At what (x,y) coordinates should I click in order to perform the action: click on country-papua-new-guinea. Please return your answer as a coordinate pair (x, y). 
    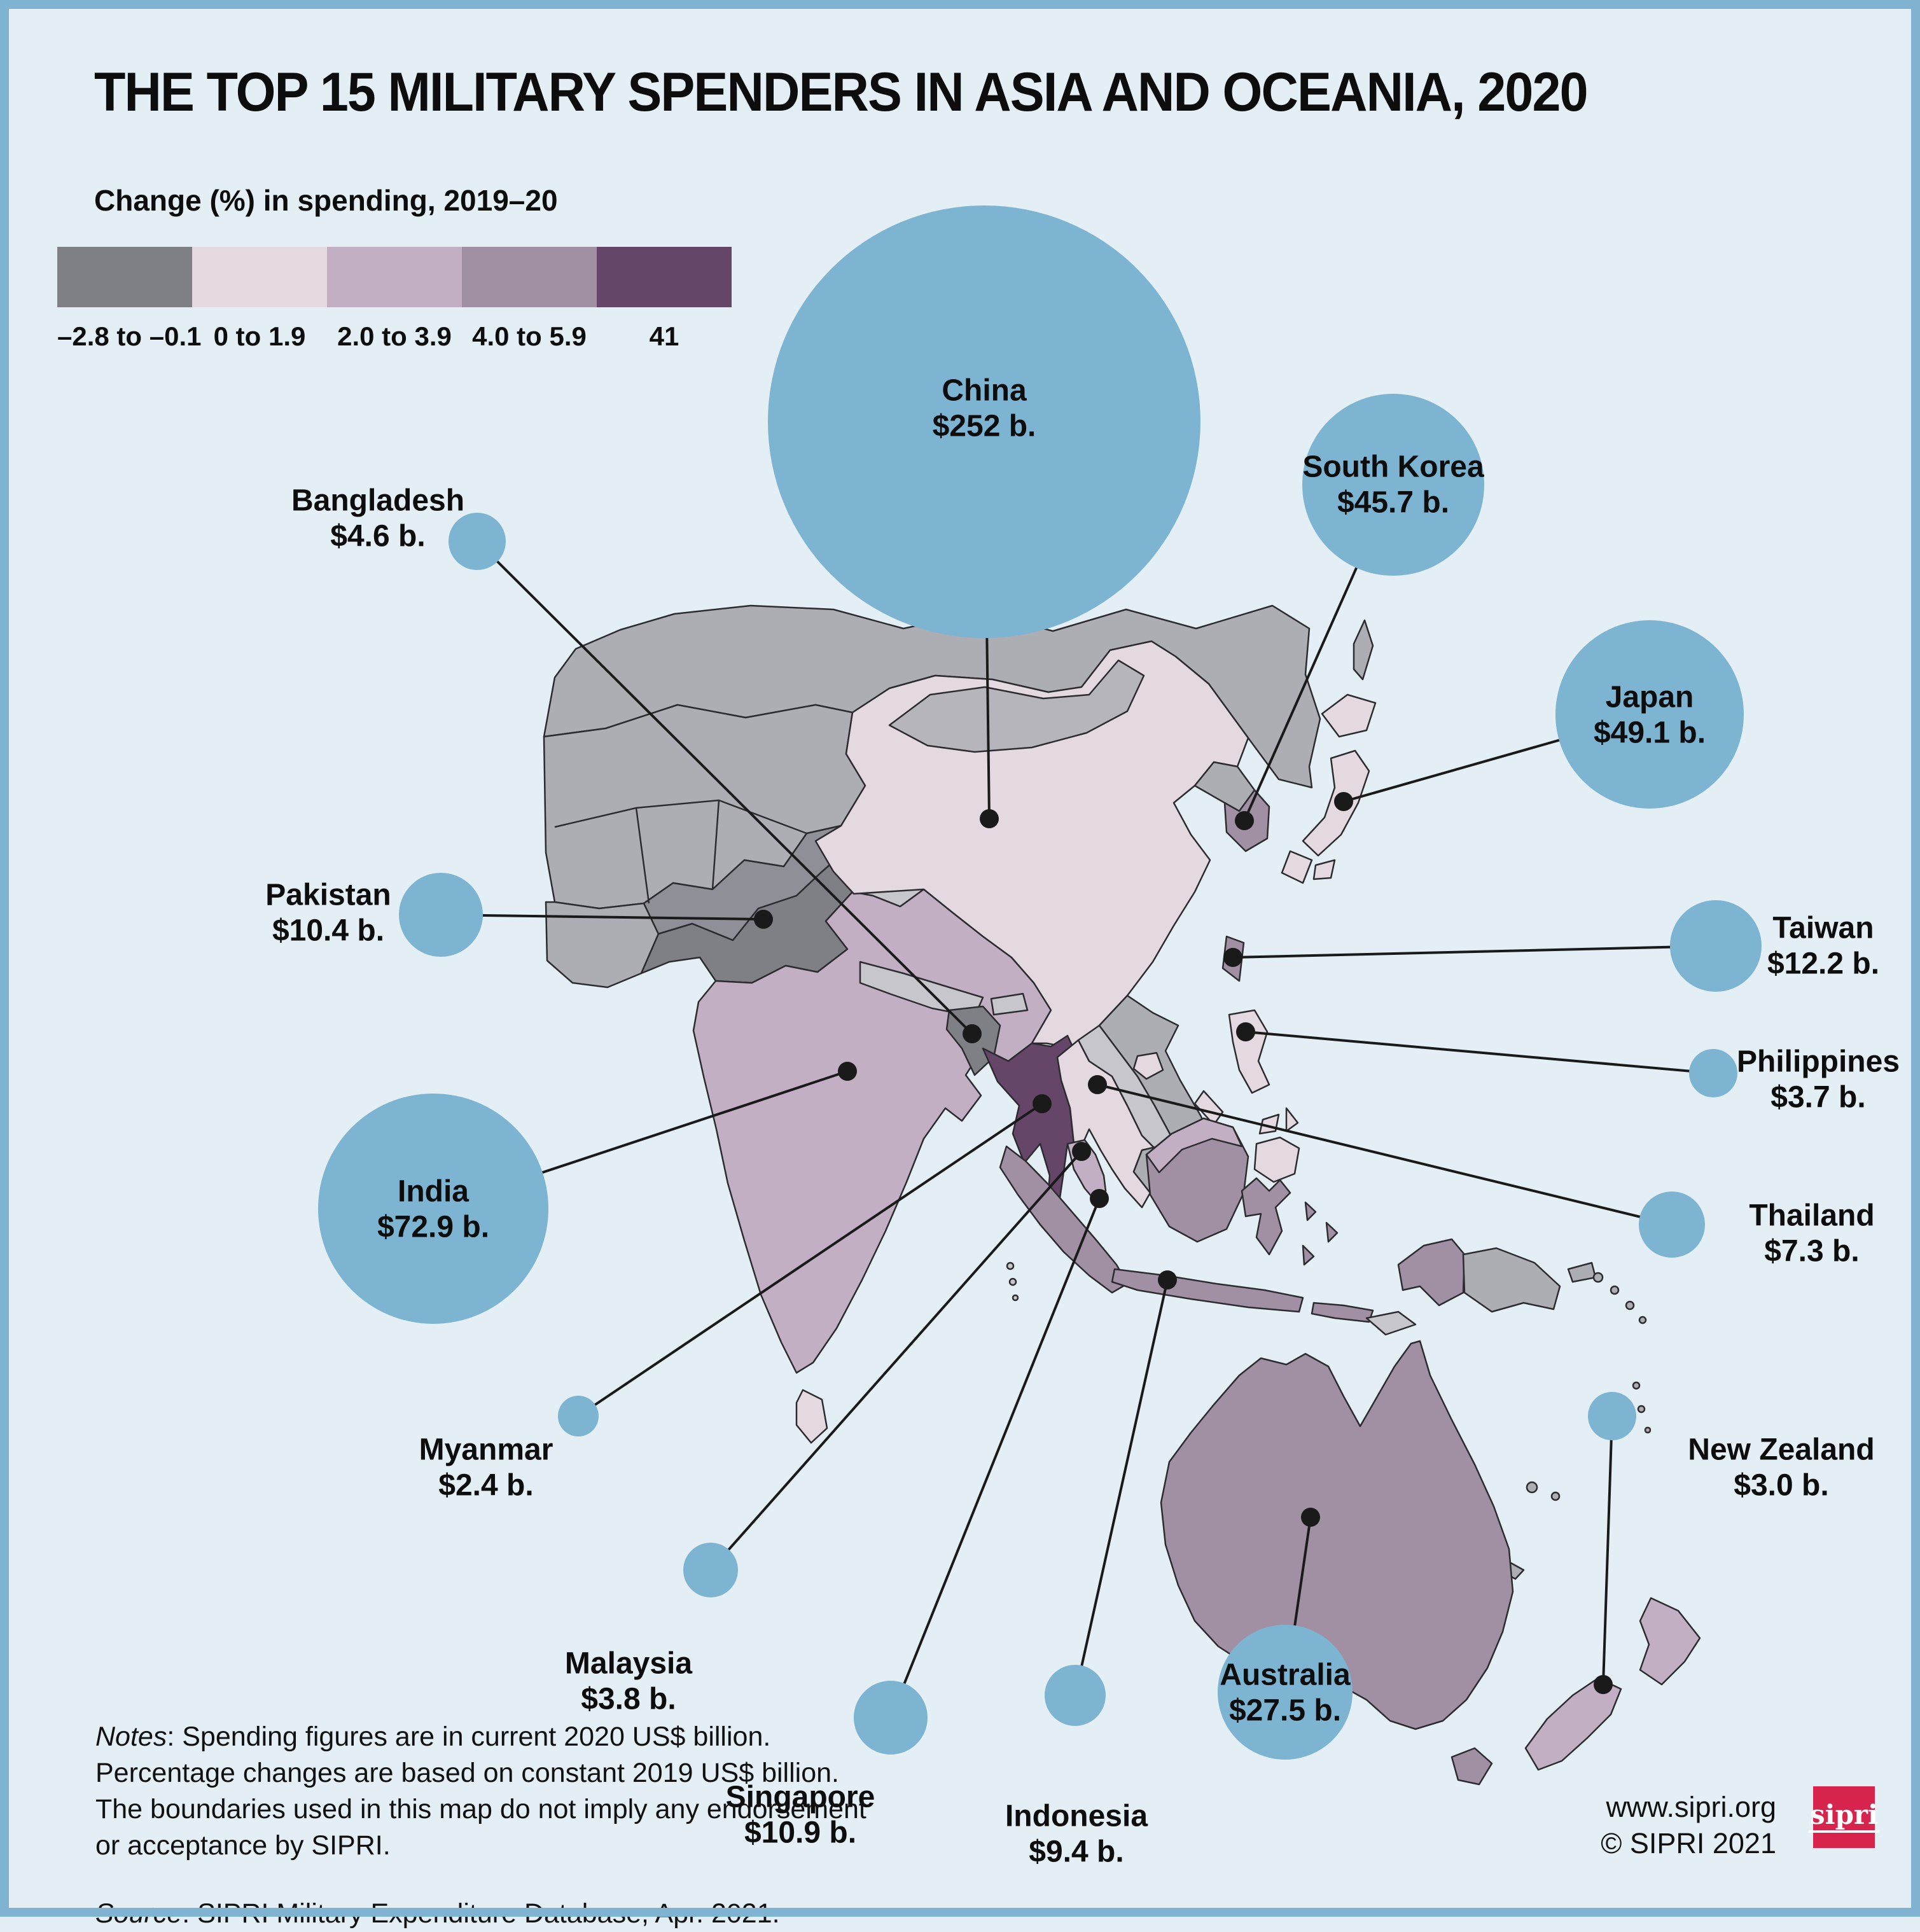
    Looking at the image, I should click on (1511, 1280).